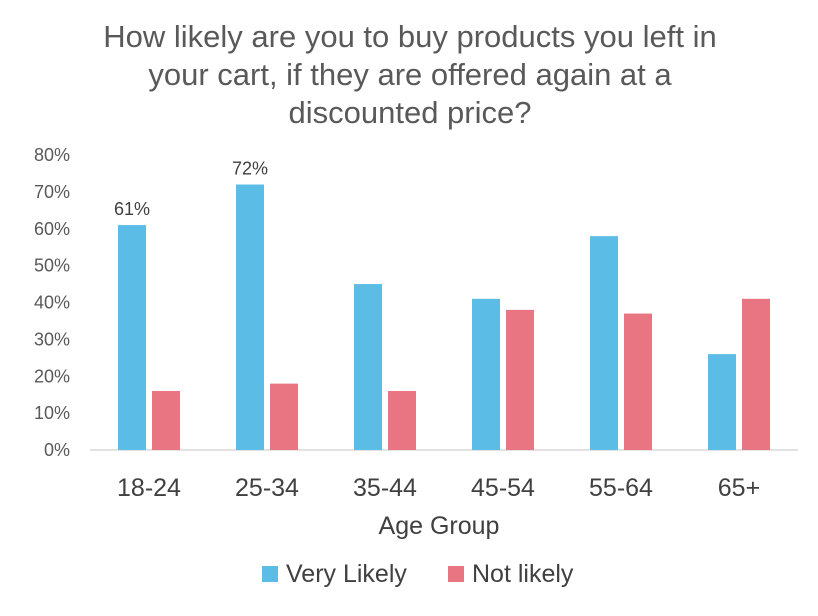 The image size is (818, 616). I want to click on chart-title-line-3: discounted price?, so click(410, 112).